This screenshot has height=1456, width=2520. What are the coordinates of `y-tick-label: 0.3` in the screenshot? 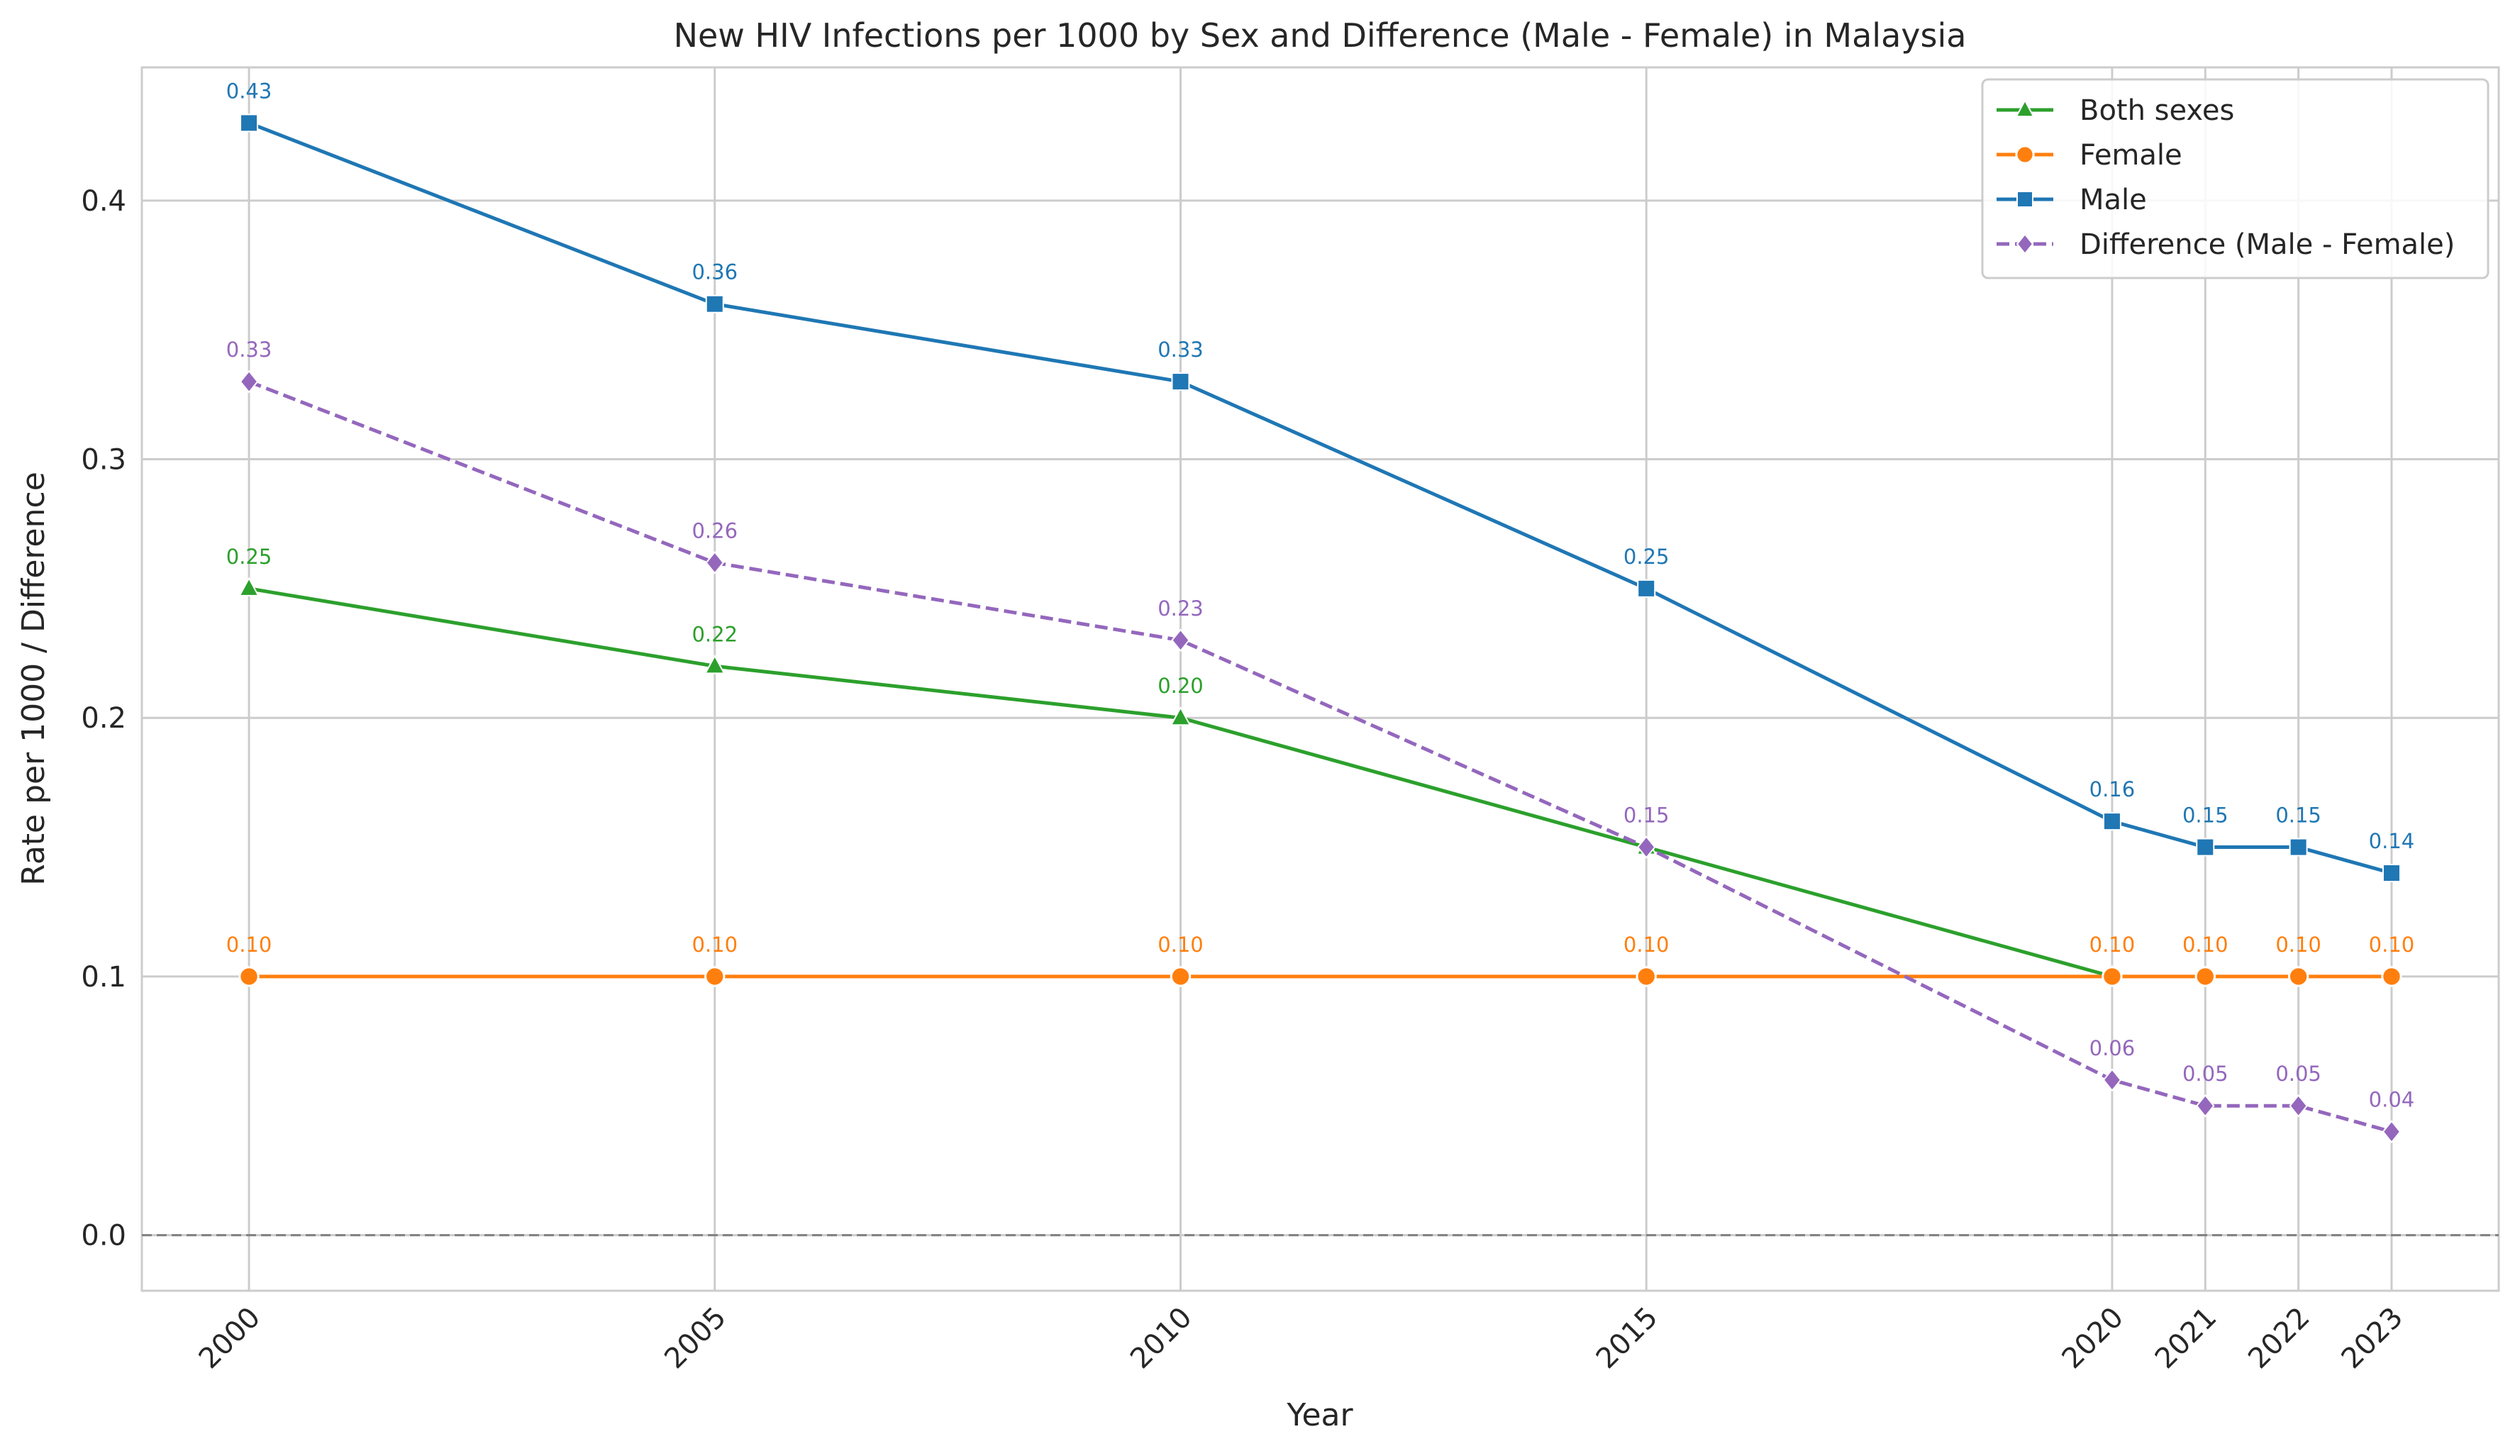 It's located at (104, 461).